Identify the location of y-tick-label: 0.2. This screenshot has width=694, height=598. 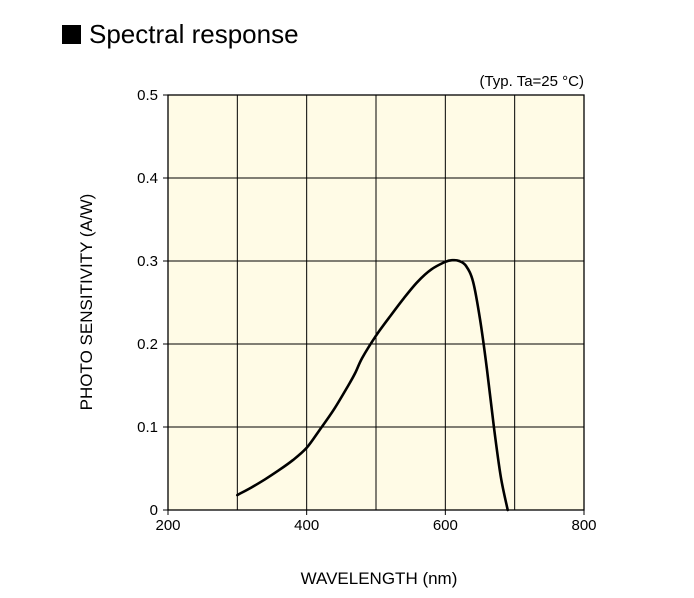
(147, 344).